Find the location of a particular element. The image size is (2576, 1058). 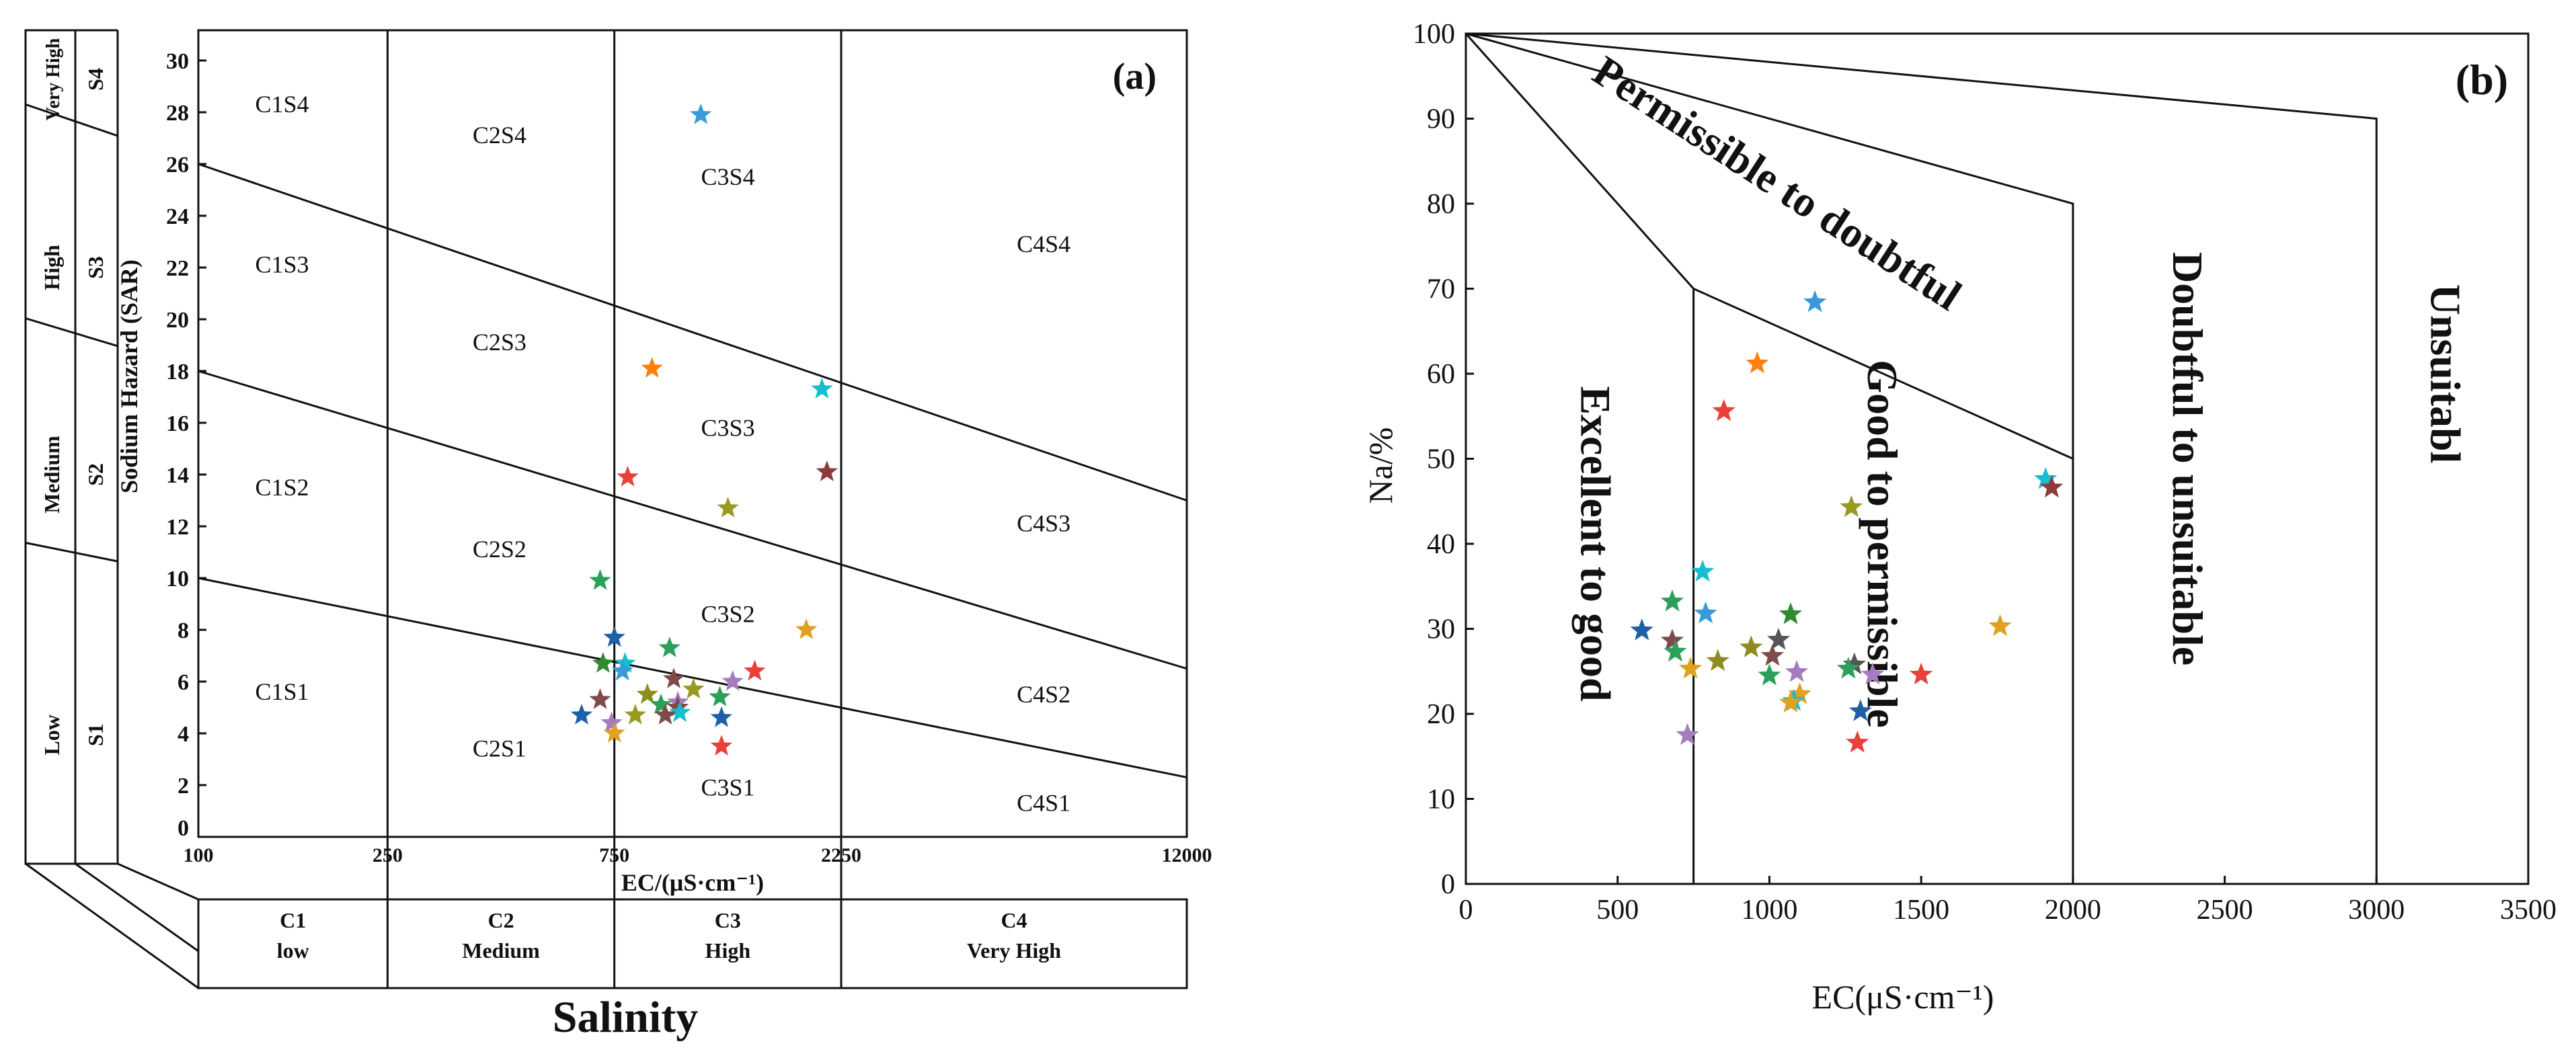

region-label: C4S2 is located at coordinates (1043, 694).